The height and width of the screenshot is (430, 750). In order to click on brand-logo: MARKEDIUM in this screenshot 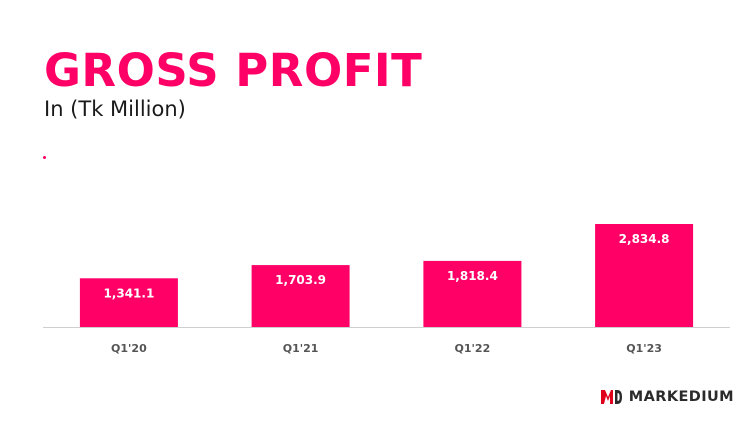, I will do `click(666, 397)`.